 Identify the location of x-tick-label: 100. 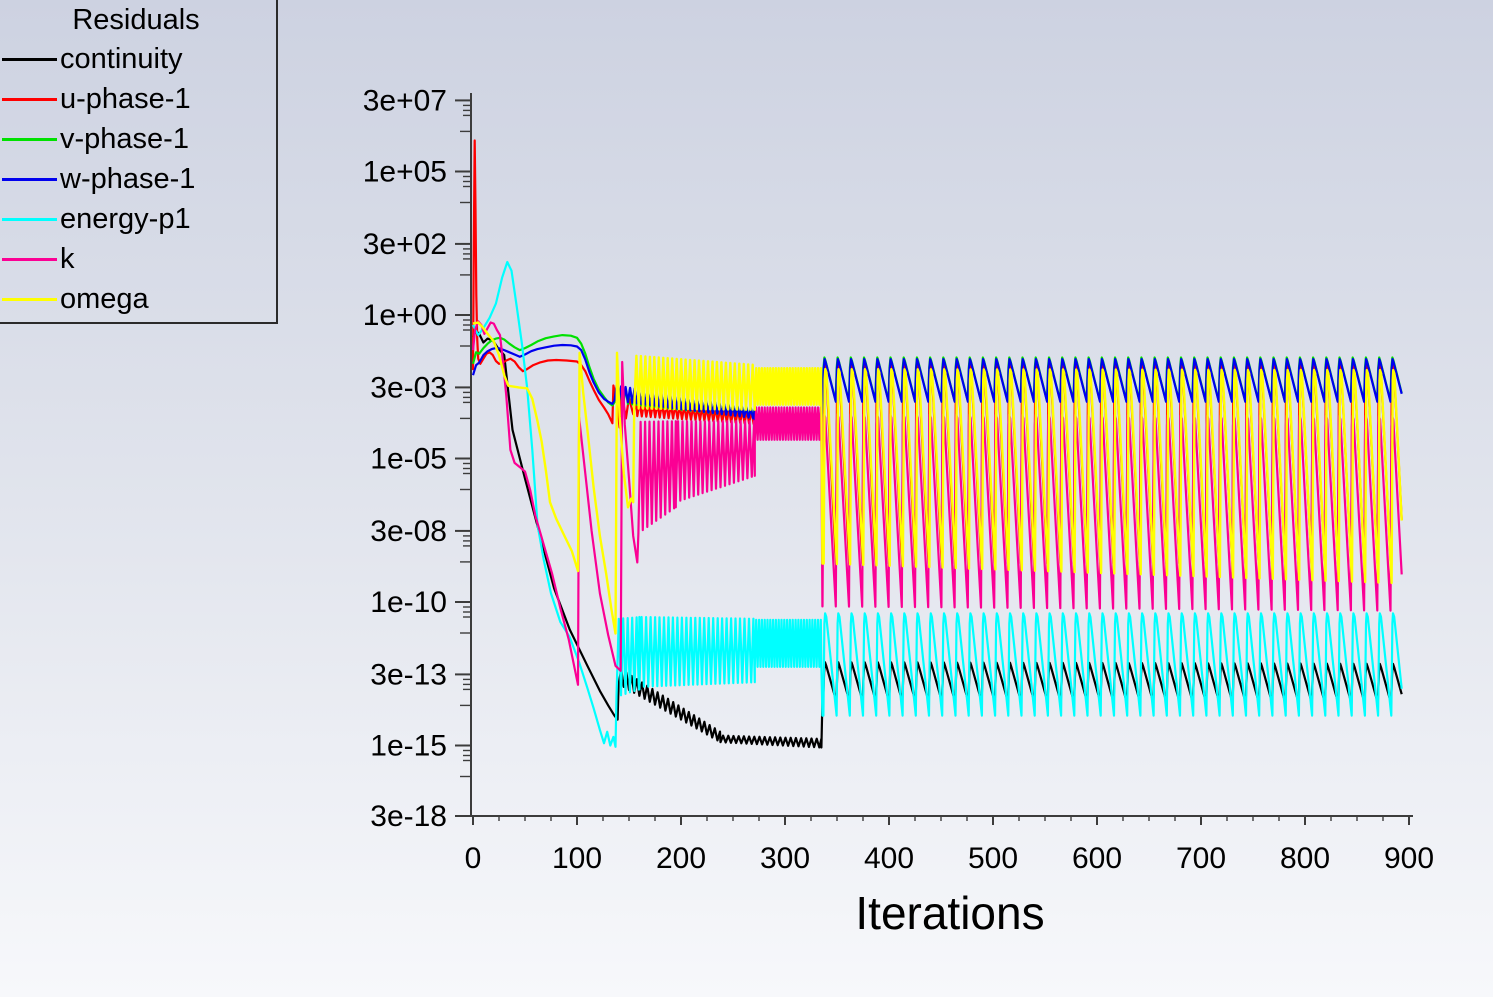
(577, 858).